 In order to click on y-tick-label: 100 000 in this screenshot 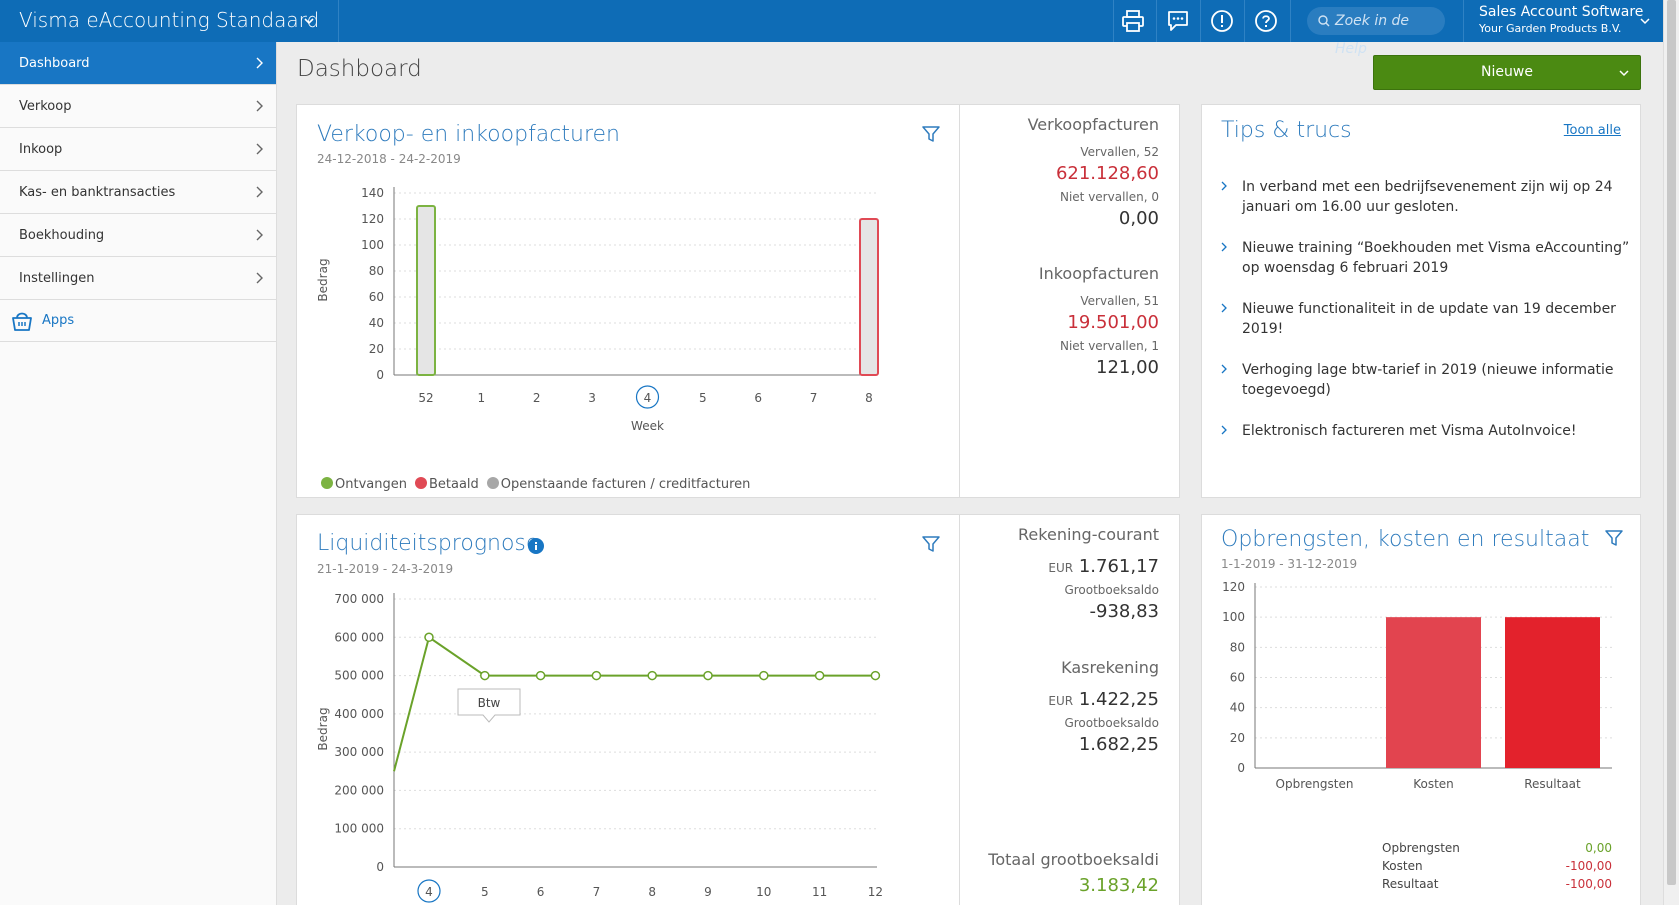, I will do `click(359, 829)`.